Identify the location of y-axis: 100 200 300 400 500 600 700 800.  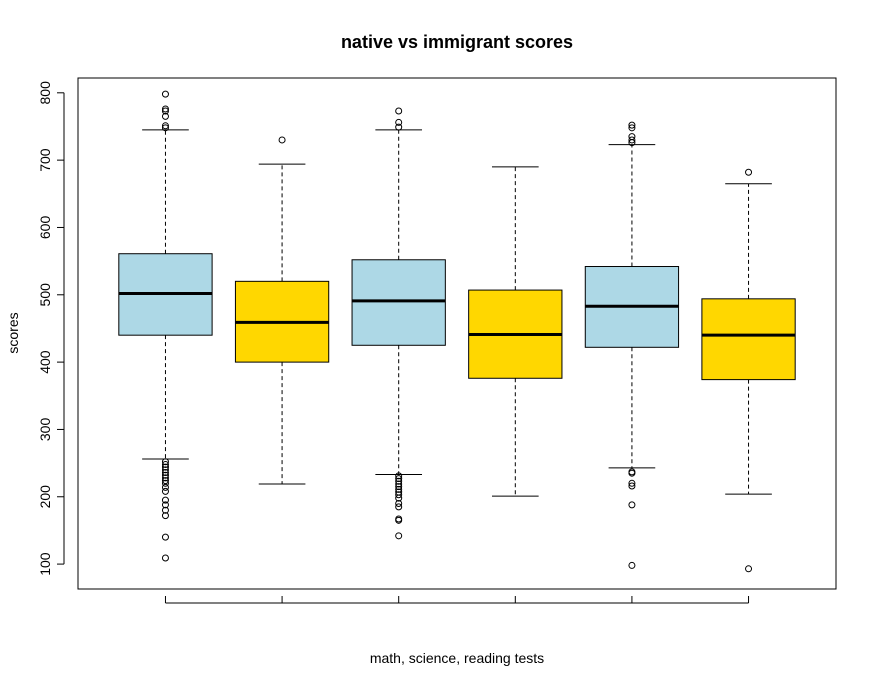
(51, 328).